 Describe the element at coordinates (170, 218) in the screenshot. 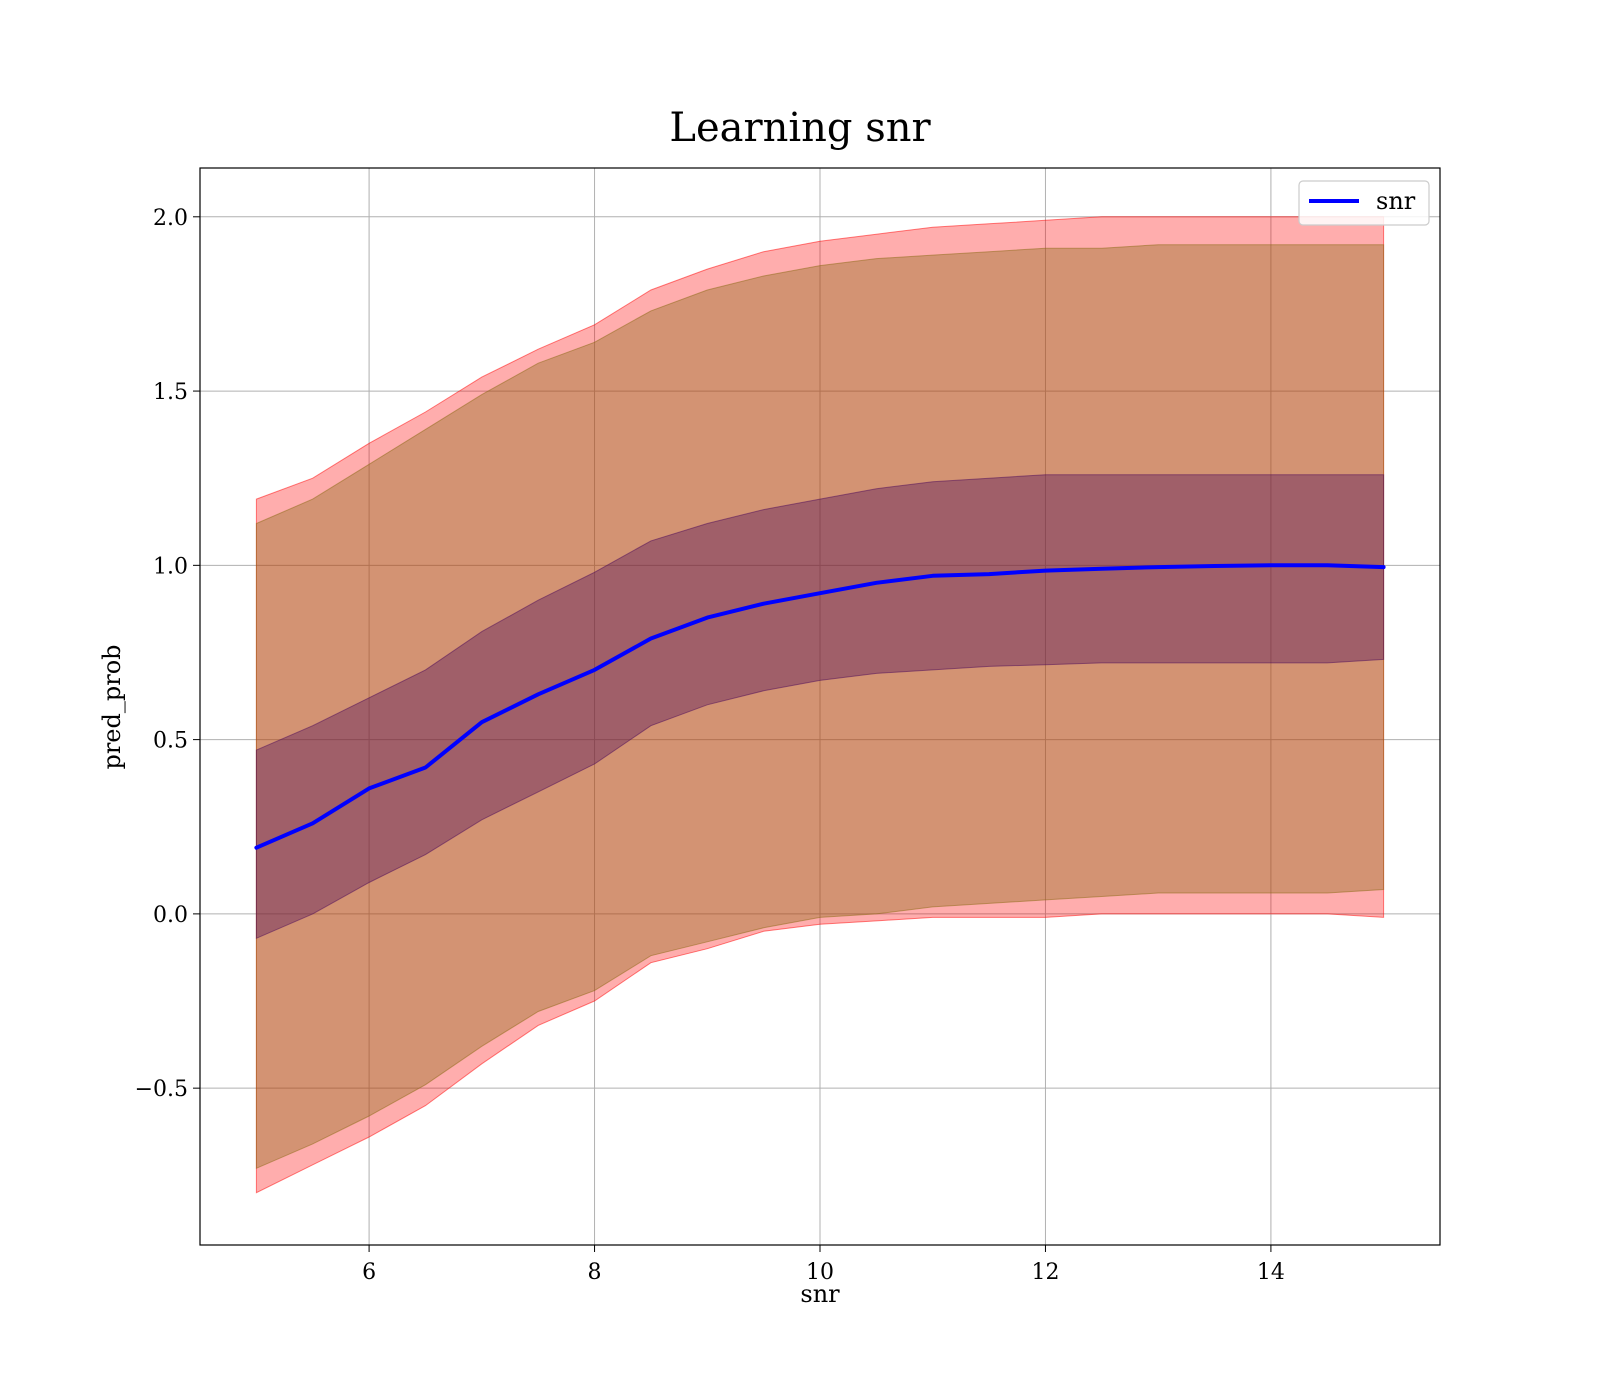

I see `y-tick-label: 2.0` at that location.